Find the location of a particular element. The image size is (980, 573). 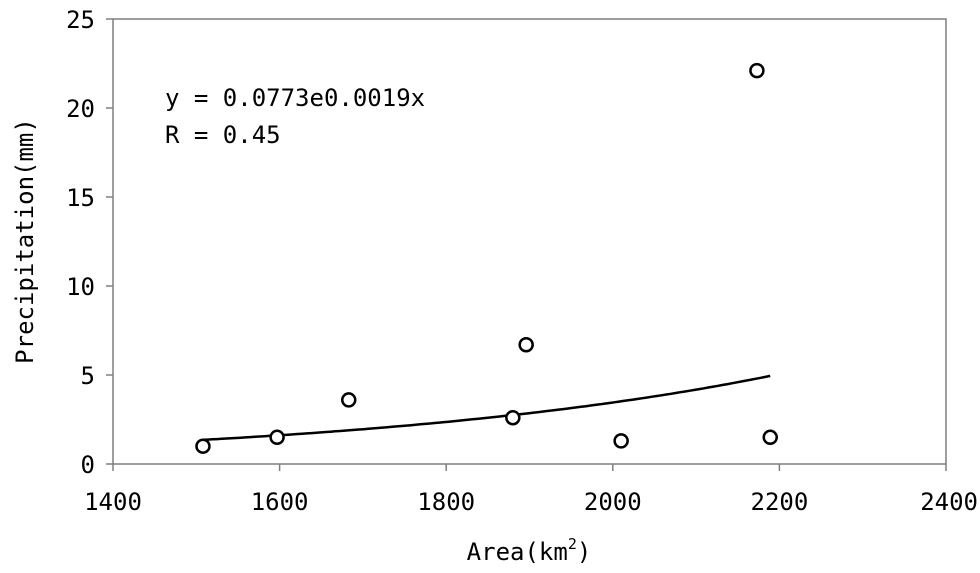

x-tick-label: 2200 is located at coordinates (780, 502).